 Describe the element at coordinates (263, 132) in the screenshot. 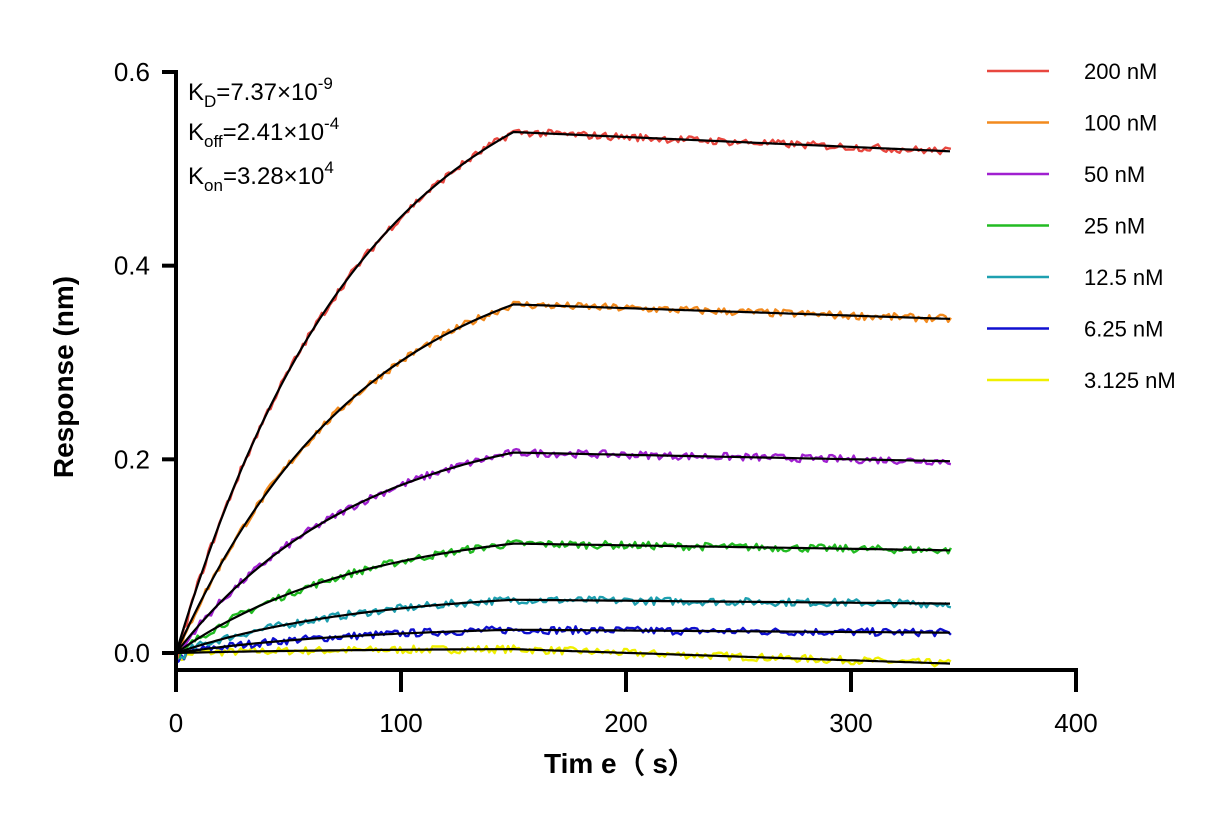

I see `annotation-koff: Koff=2.41×10-4` at that location.